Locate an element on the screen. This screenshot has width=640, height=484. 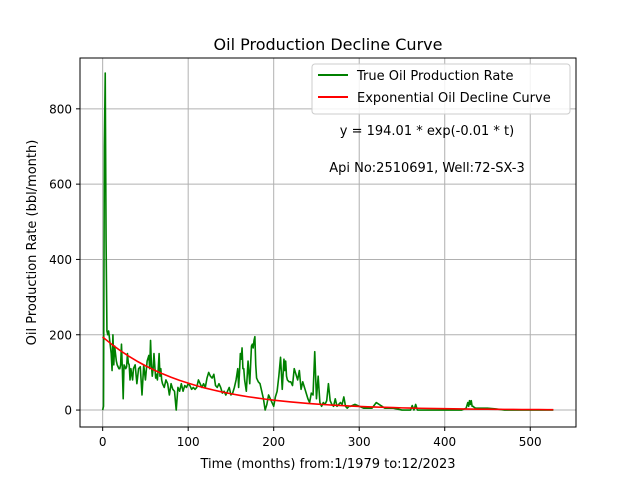
legend-label-true-rate: True Oil Production Rate is located at coordinates (434, 76).